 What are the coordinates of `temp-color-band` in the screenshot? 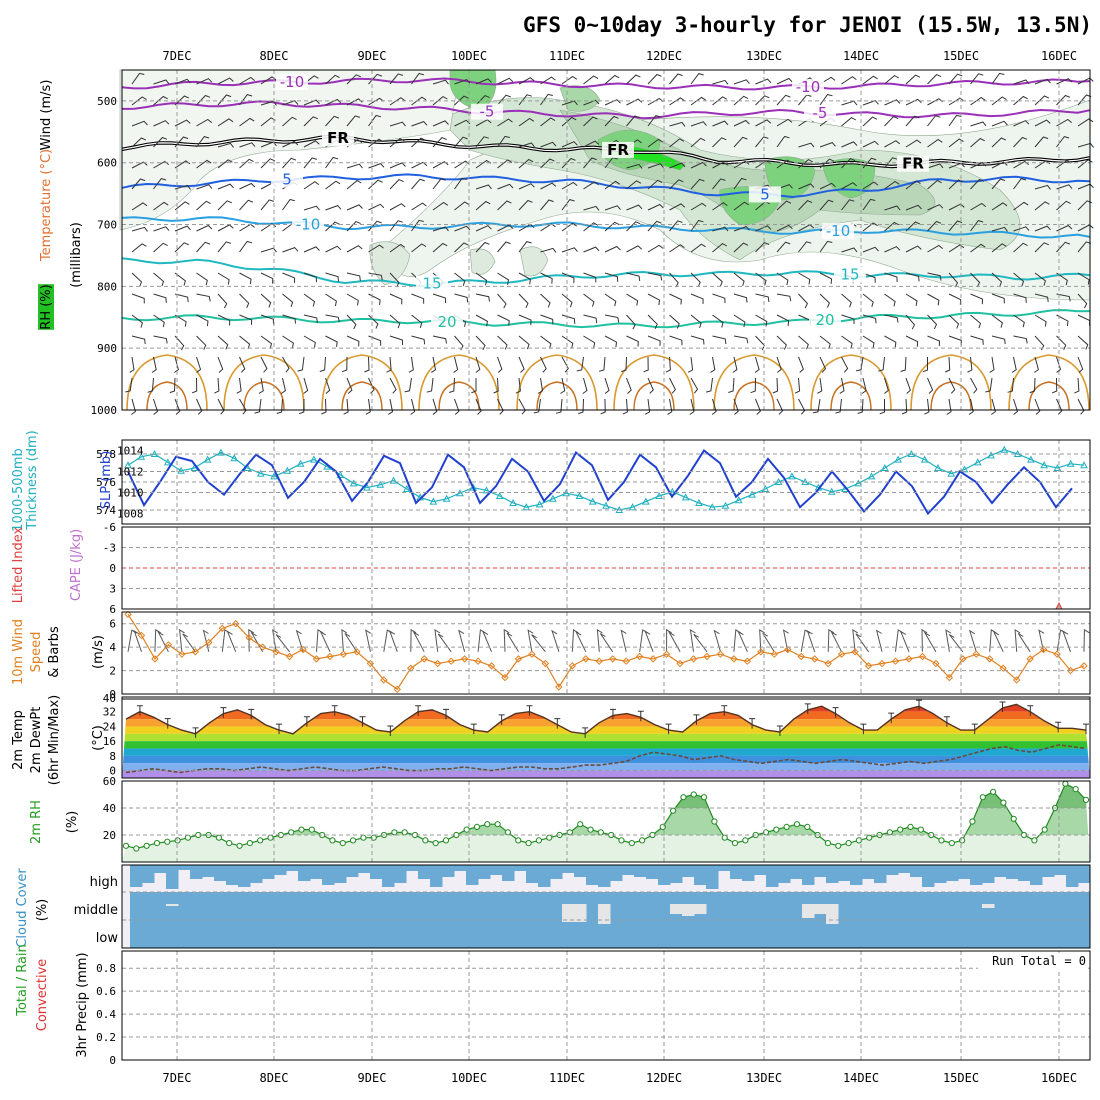 It's located at (606, 759).